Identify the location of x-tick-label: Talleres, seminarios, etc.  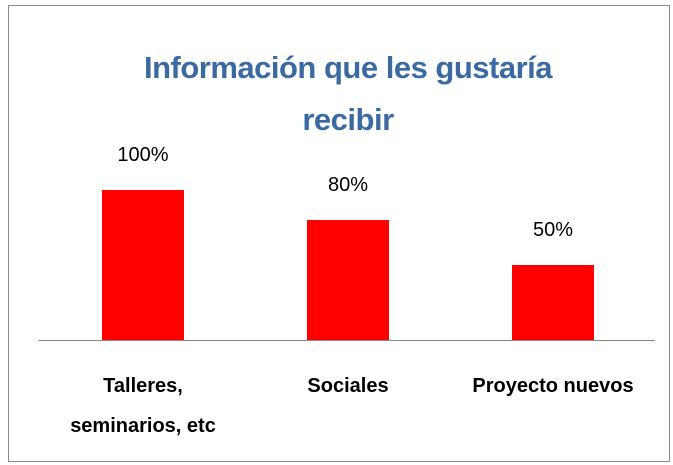
(143, 406).